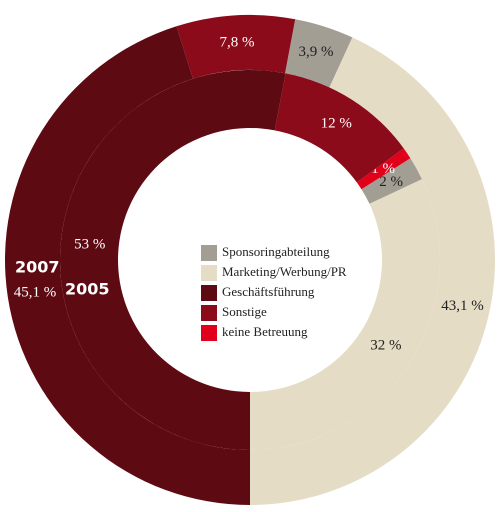 This screenshot has width=500, height=512. I want to click on legend-label: Geschäftsführung, so click(268, 291).